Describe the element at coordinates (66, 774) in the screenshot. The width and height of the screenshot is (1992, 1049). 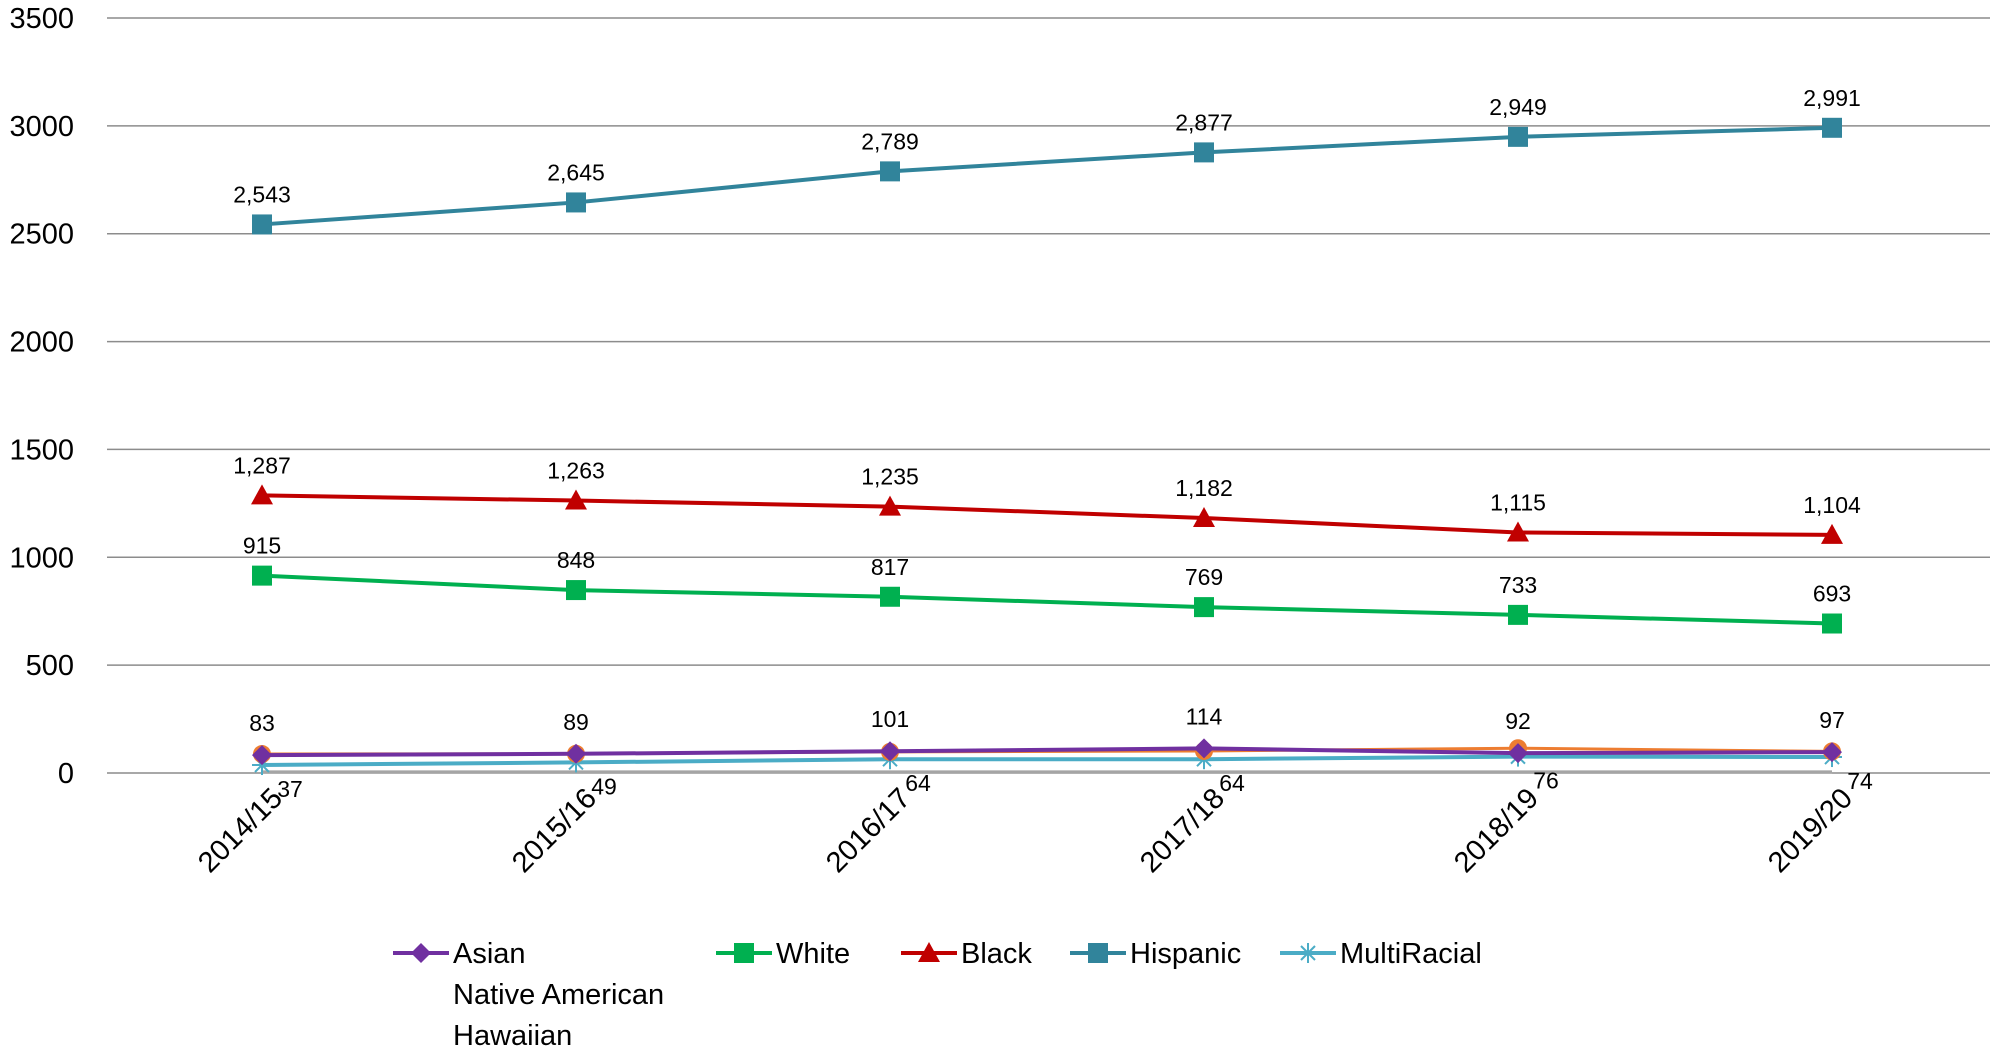
I see `y-tick-label: 0` at that location.